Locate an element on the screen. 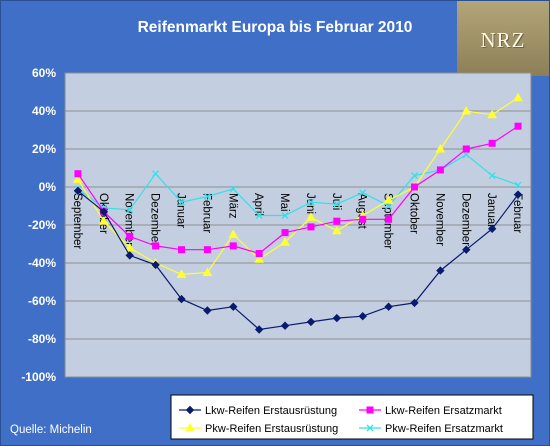 Image resolution: width=550 pixels, height=446 pixels. legend-box is located at coordinates (352, 417).